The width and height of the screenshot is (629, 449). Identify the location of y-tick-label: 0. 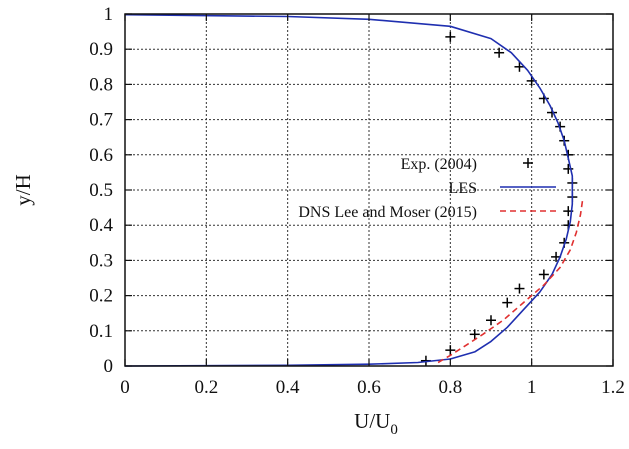
(109, 366).